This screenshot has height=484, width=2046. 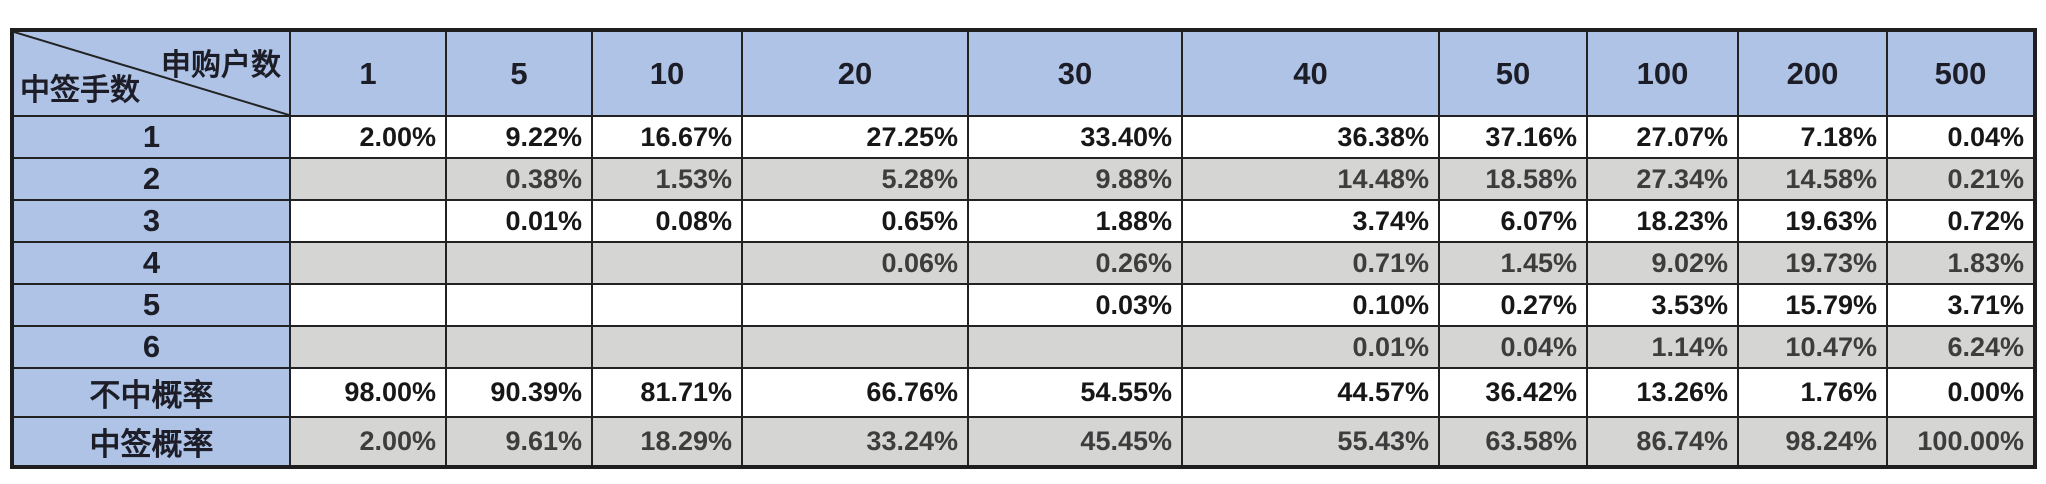 I want to click on table-cell: 37.16%, so click(x=1513, y=137).